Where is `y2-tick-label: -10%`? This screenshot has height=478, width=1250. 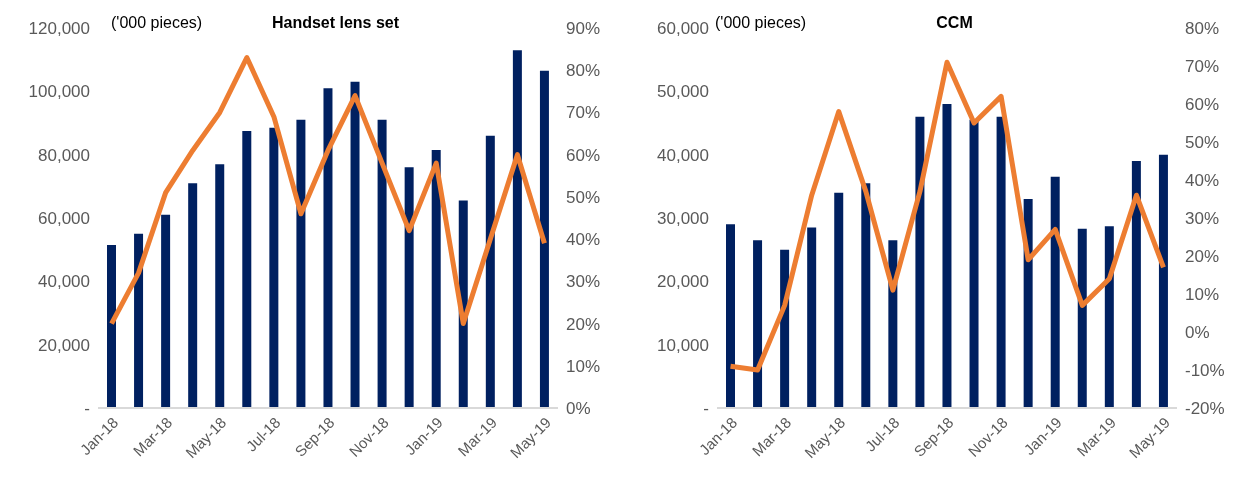
y2-tick-label: -10% is located at coordinates (1205, 371).